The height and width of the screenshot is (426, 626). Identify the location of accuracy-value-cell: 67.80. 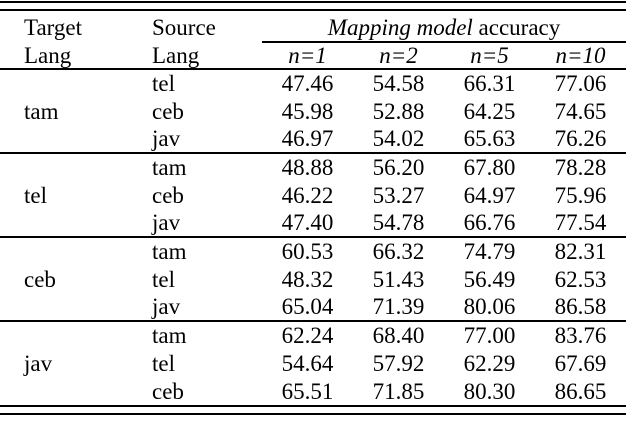
(489, 167).